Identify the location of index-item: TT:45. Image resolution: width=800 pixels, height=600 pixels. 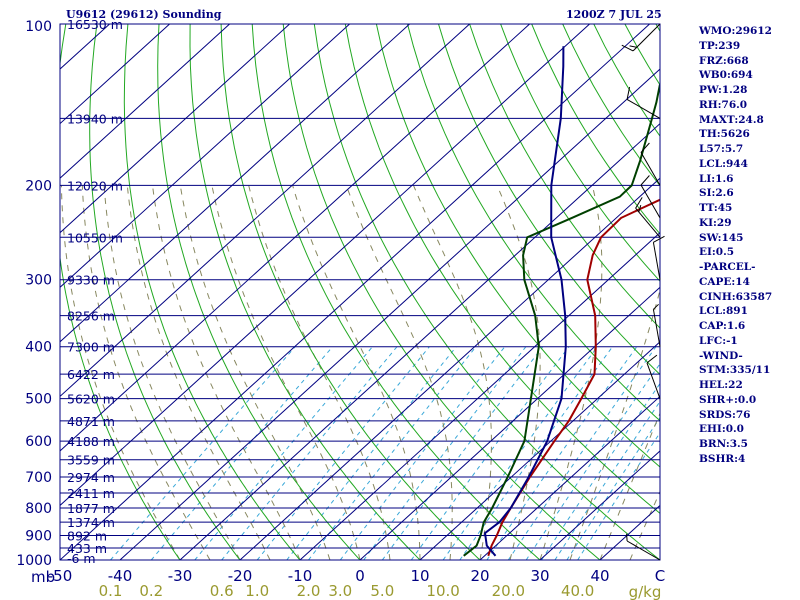
(716, 208).